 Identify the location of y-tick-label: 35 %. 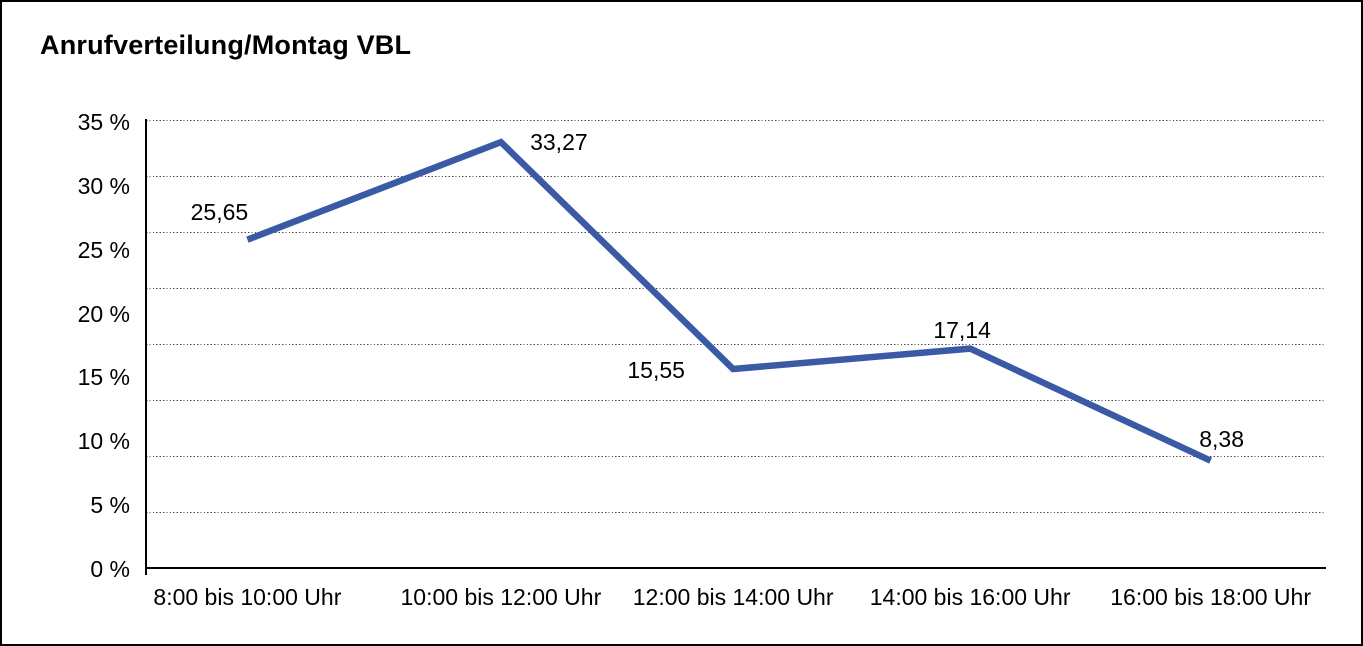
(103, 122).